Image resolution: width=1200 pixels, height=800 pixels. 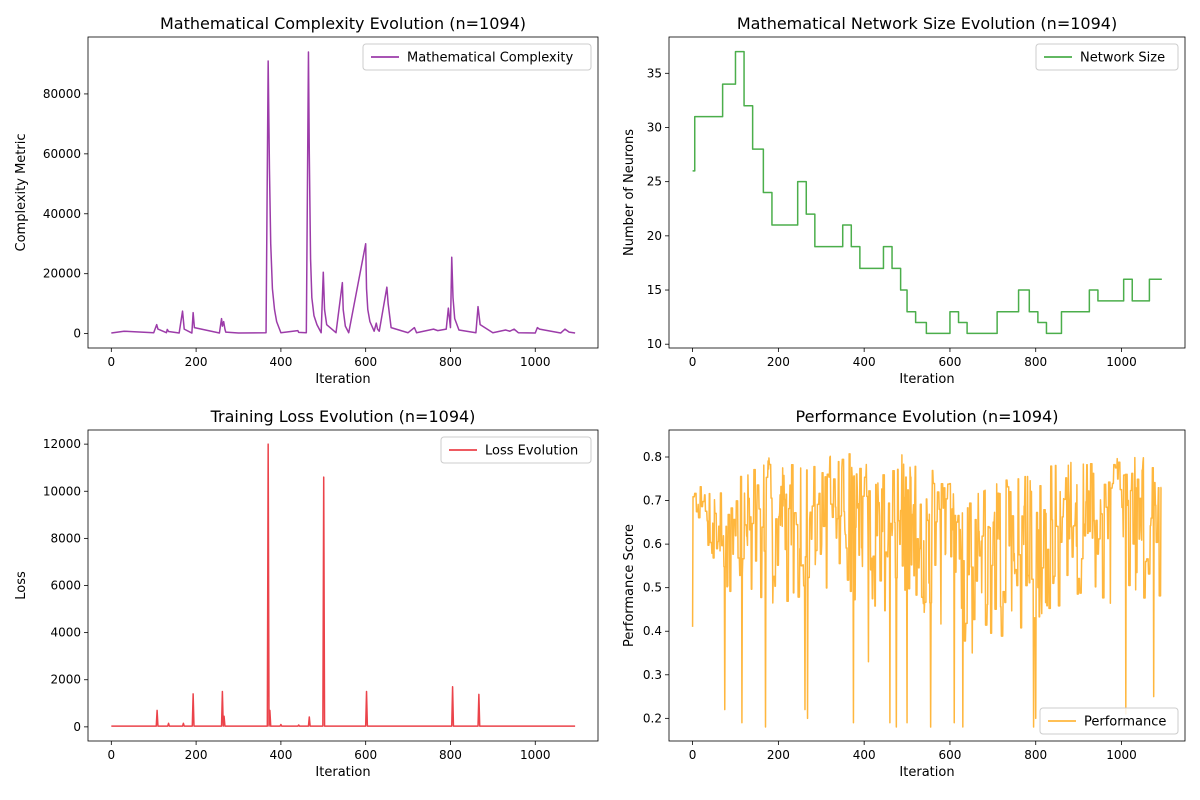 I want to click on y-tick-label: 40000, so click(x=62, y=214).